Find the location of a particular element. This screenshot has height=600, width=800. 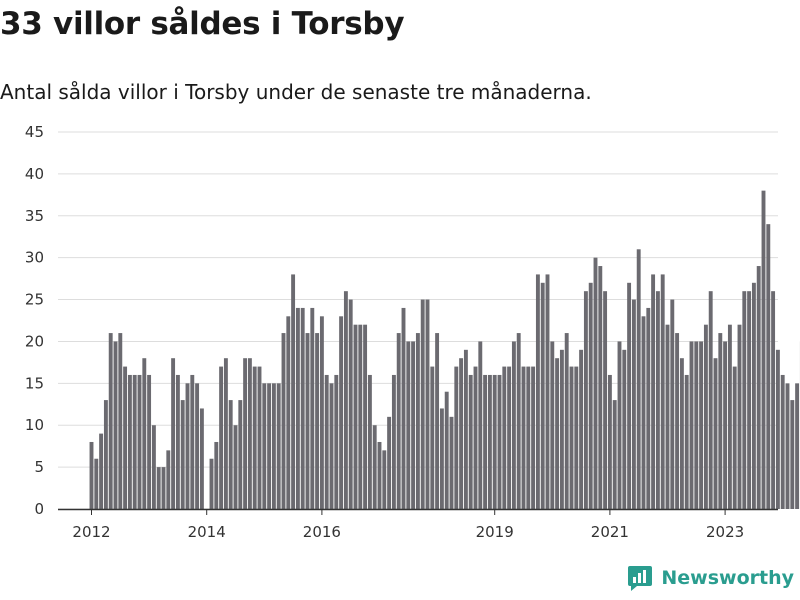

y-tick-label: 45 is located at coordinates (34, 132).